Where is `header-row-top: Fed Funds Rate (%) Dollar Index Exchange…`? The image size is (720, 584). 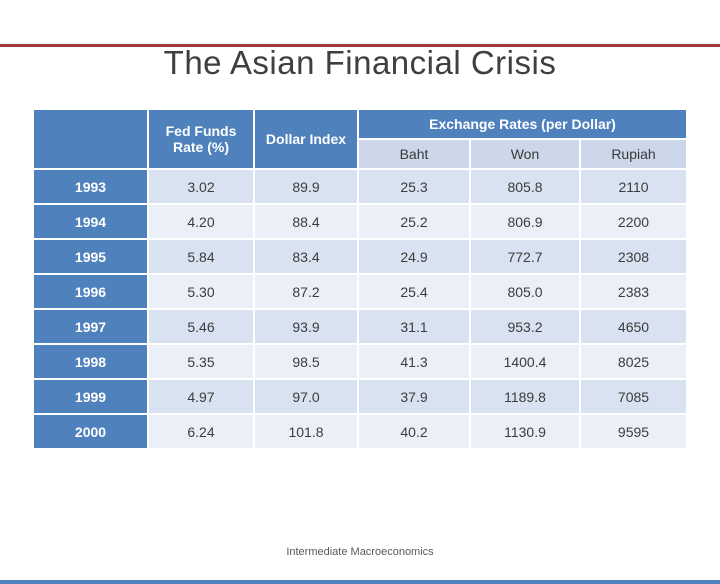
header-row-top: Fed Funds Rate (%) Dollar Index Exchange… is located at coordinates (360, 139).